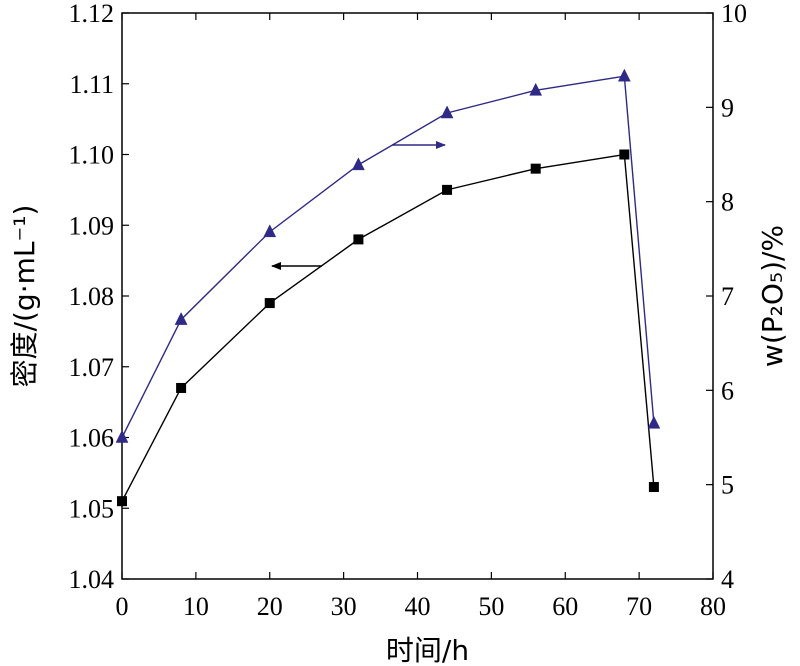 Image resolution: width=800 pixels, height=666 pixels. What do you see at coordinates (734, 14) in the screenshot?
I see `y-right-tick-label: 10` at bounding box center [734, 14].